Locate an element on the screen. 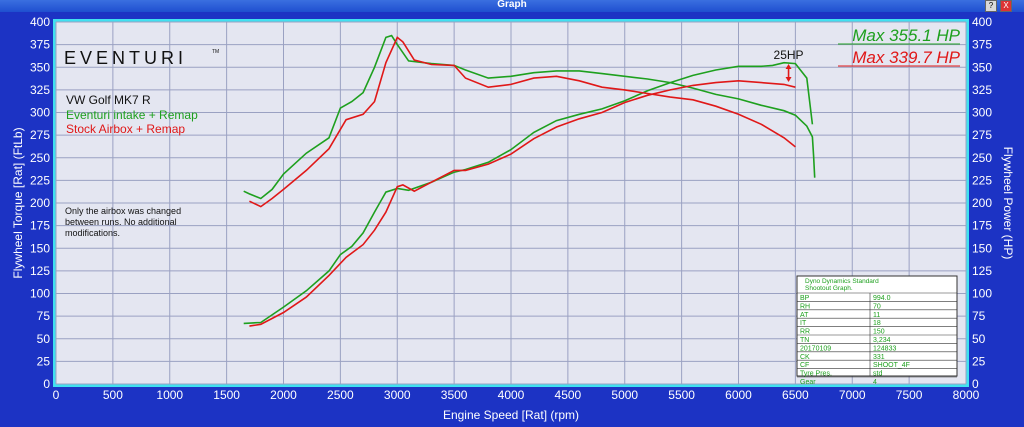 The width and height of the screenshot is (1024, 427). x-tick-label: 4000 is located at coordinates (511, 395).